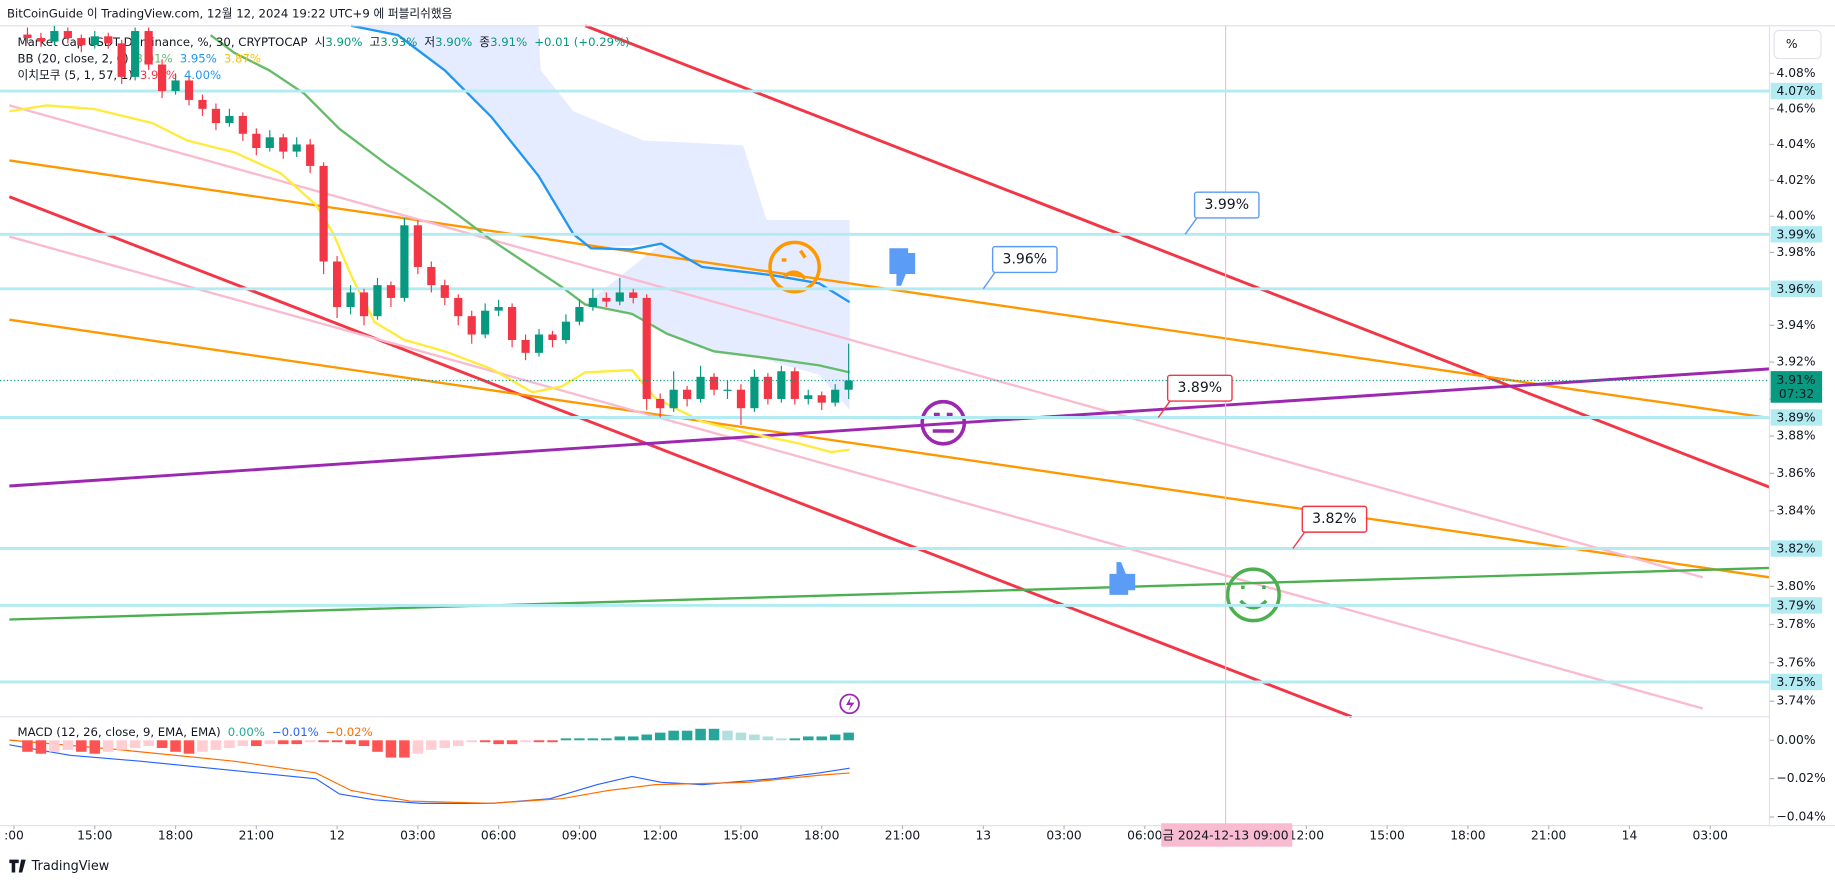 The height and width of the screenshot is (883, 1835). I want to click on scale-button, so click(1797, 44).